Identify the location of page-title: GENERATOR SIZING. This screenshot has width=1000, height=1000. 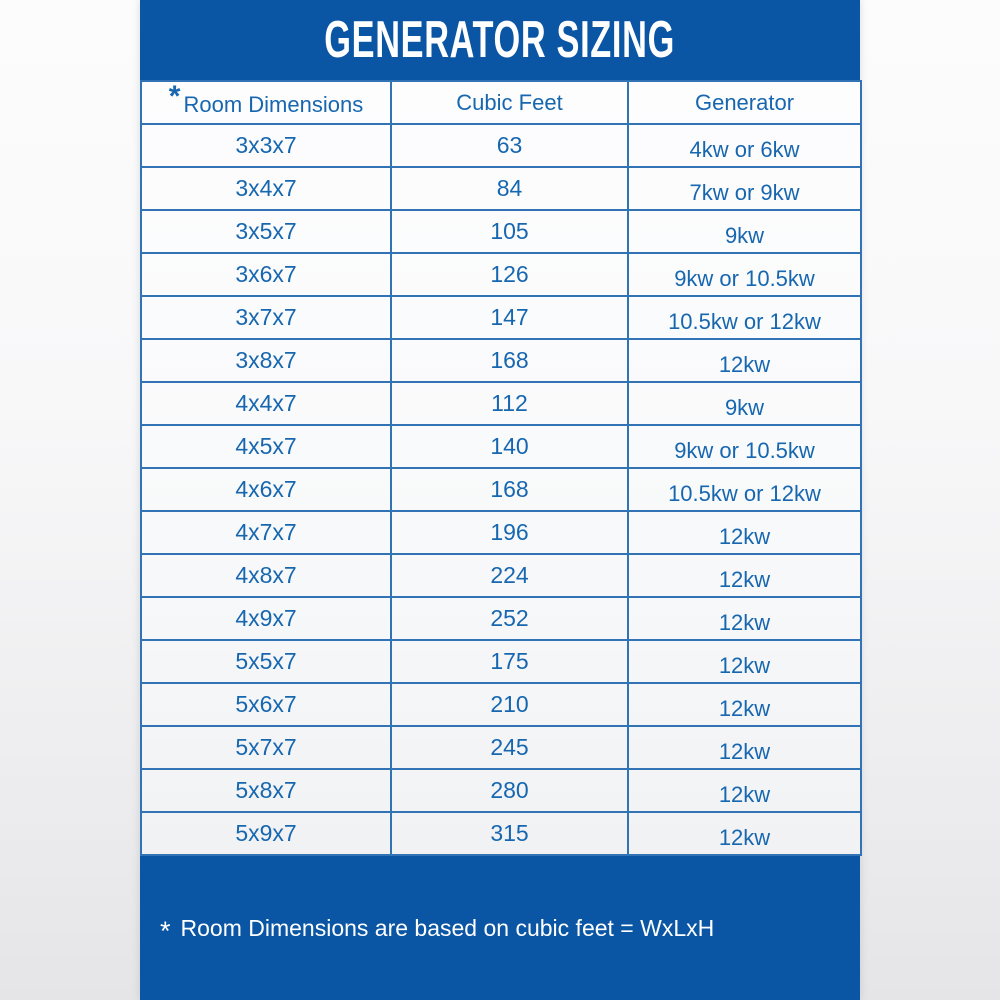
(500, 40).